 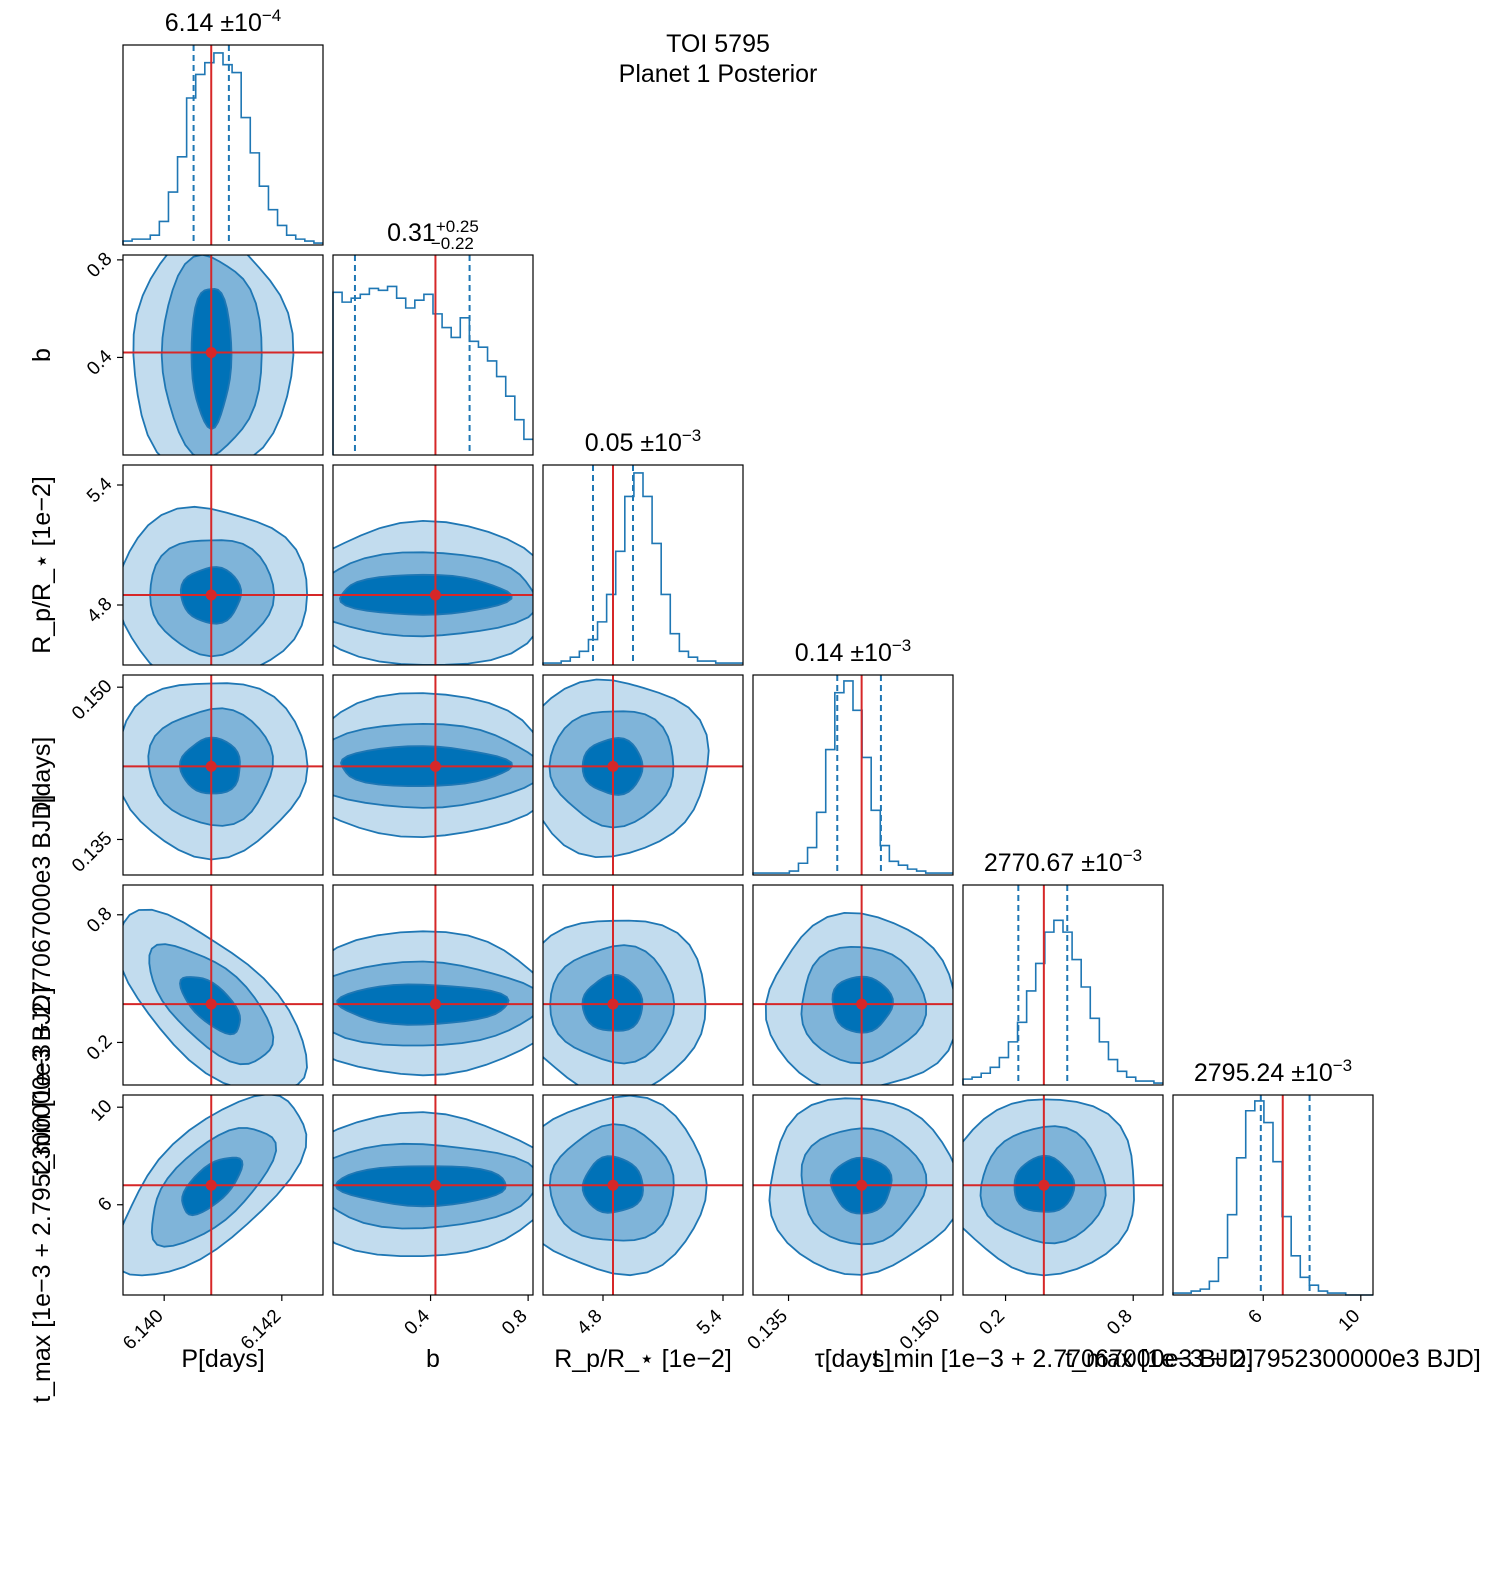 What do you see at coordinates (100, 1048) in the screenshot?
I see `y-tick-label: 0.2` at bounding box center [100, 1048].